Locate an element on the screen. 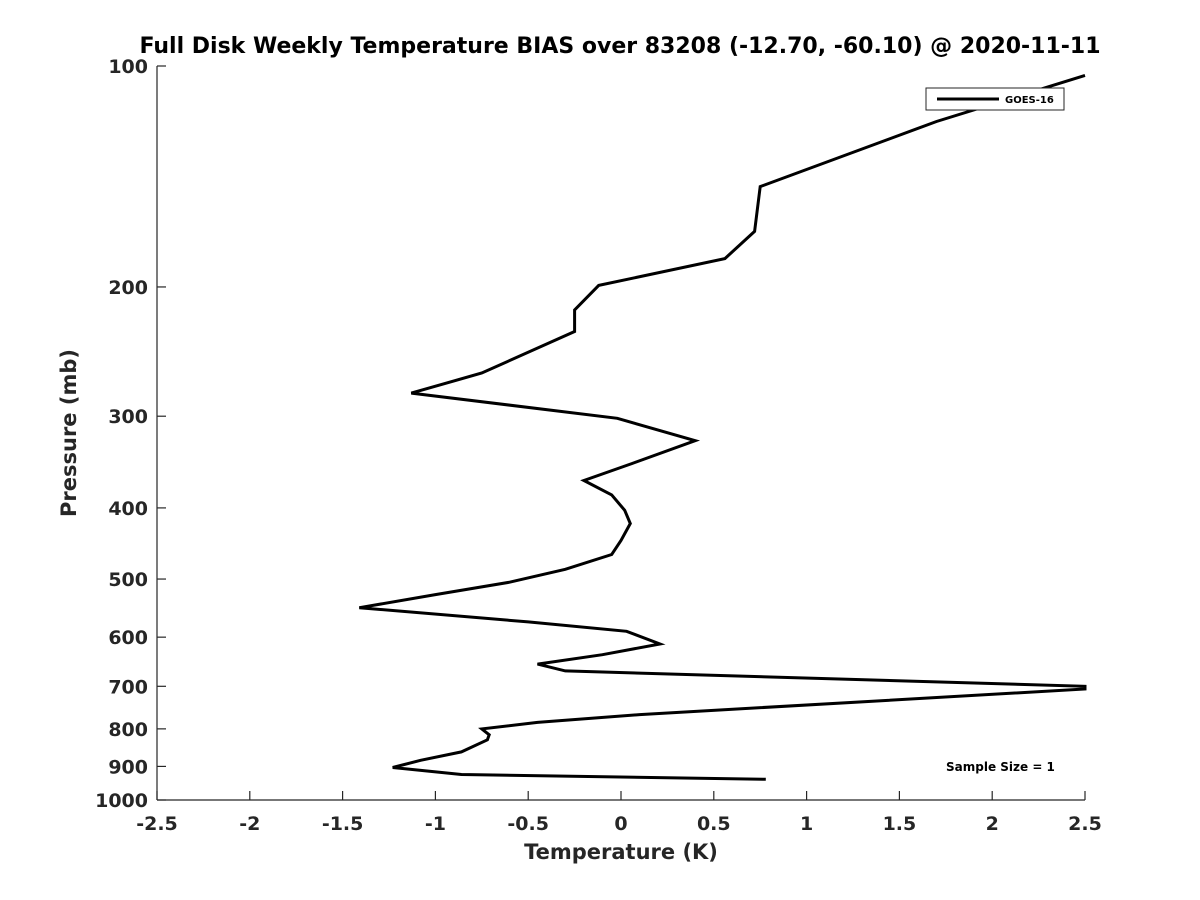  y-tick-label: 800 is located at coordinates (128, 730).